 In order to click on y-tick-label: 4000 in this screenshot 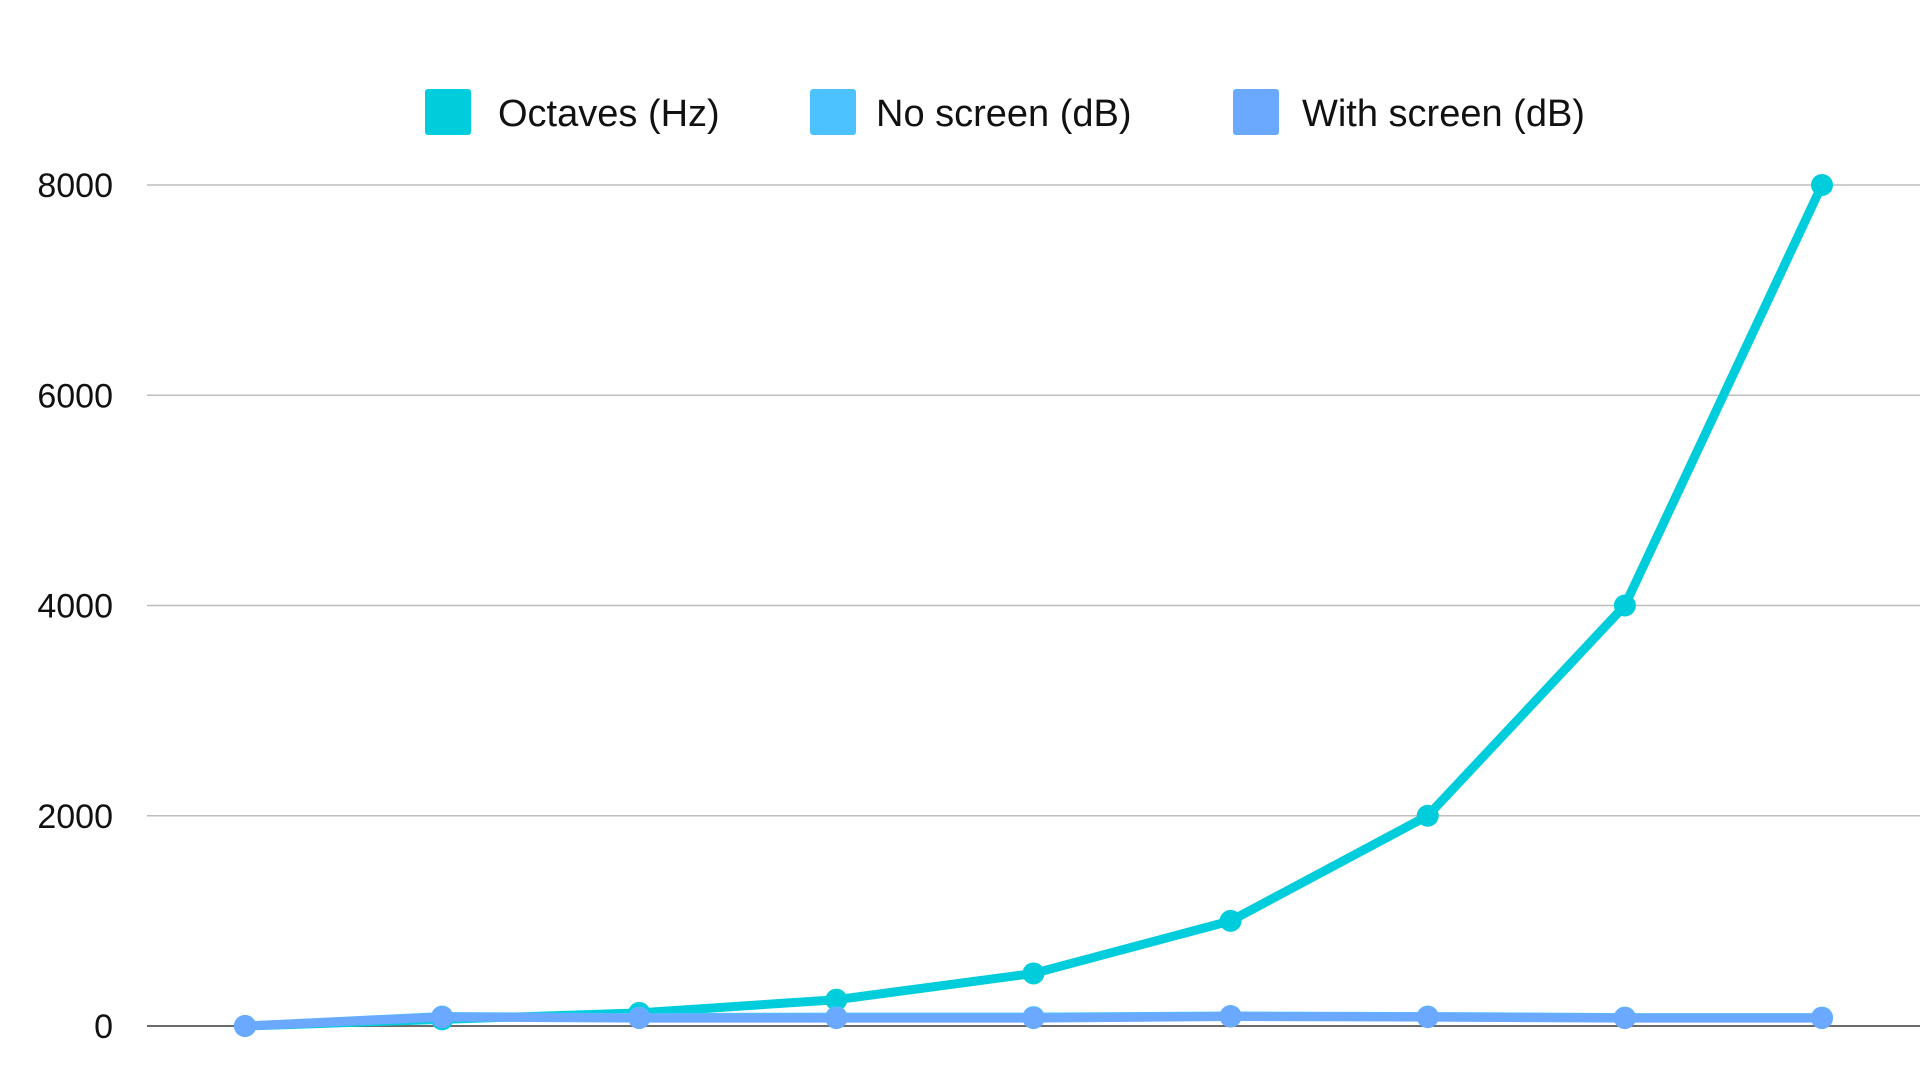, I will do `click(75, 607)`.